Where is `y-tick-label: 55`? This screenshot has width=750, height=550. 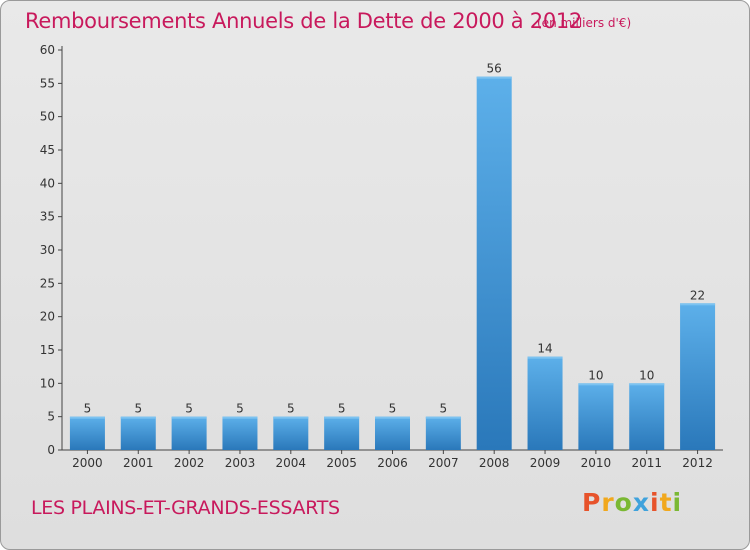
y-tick-label: 55 is located at coordinates (47, 83).